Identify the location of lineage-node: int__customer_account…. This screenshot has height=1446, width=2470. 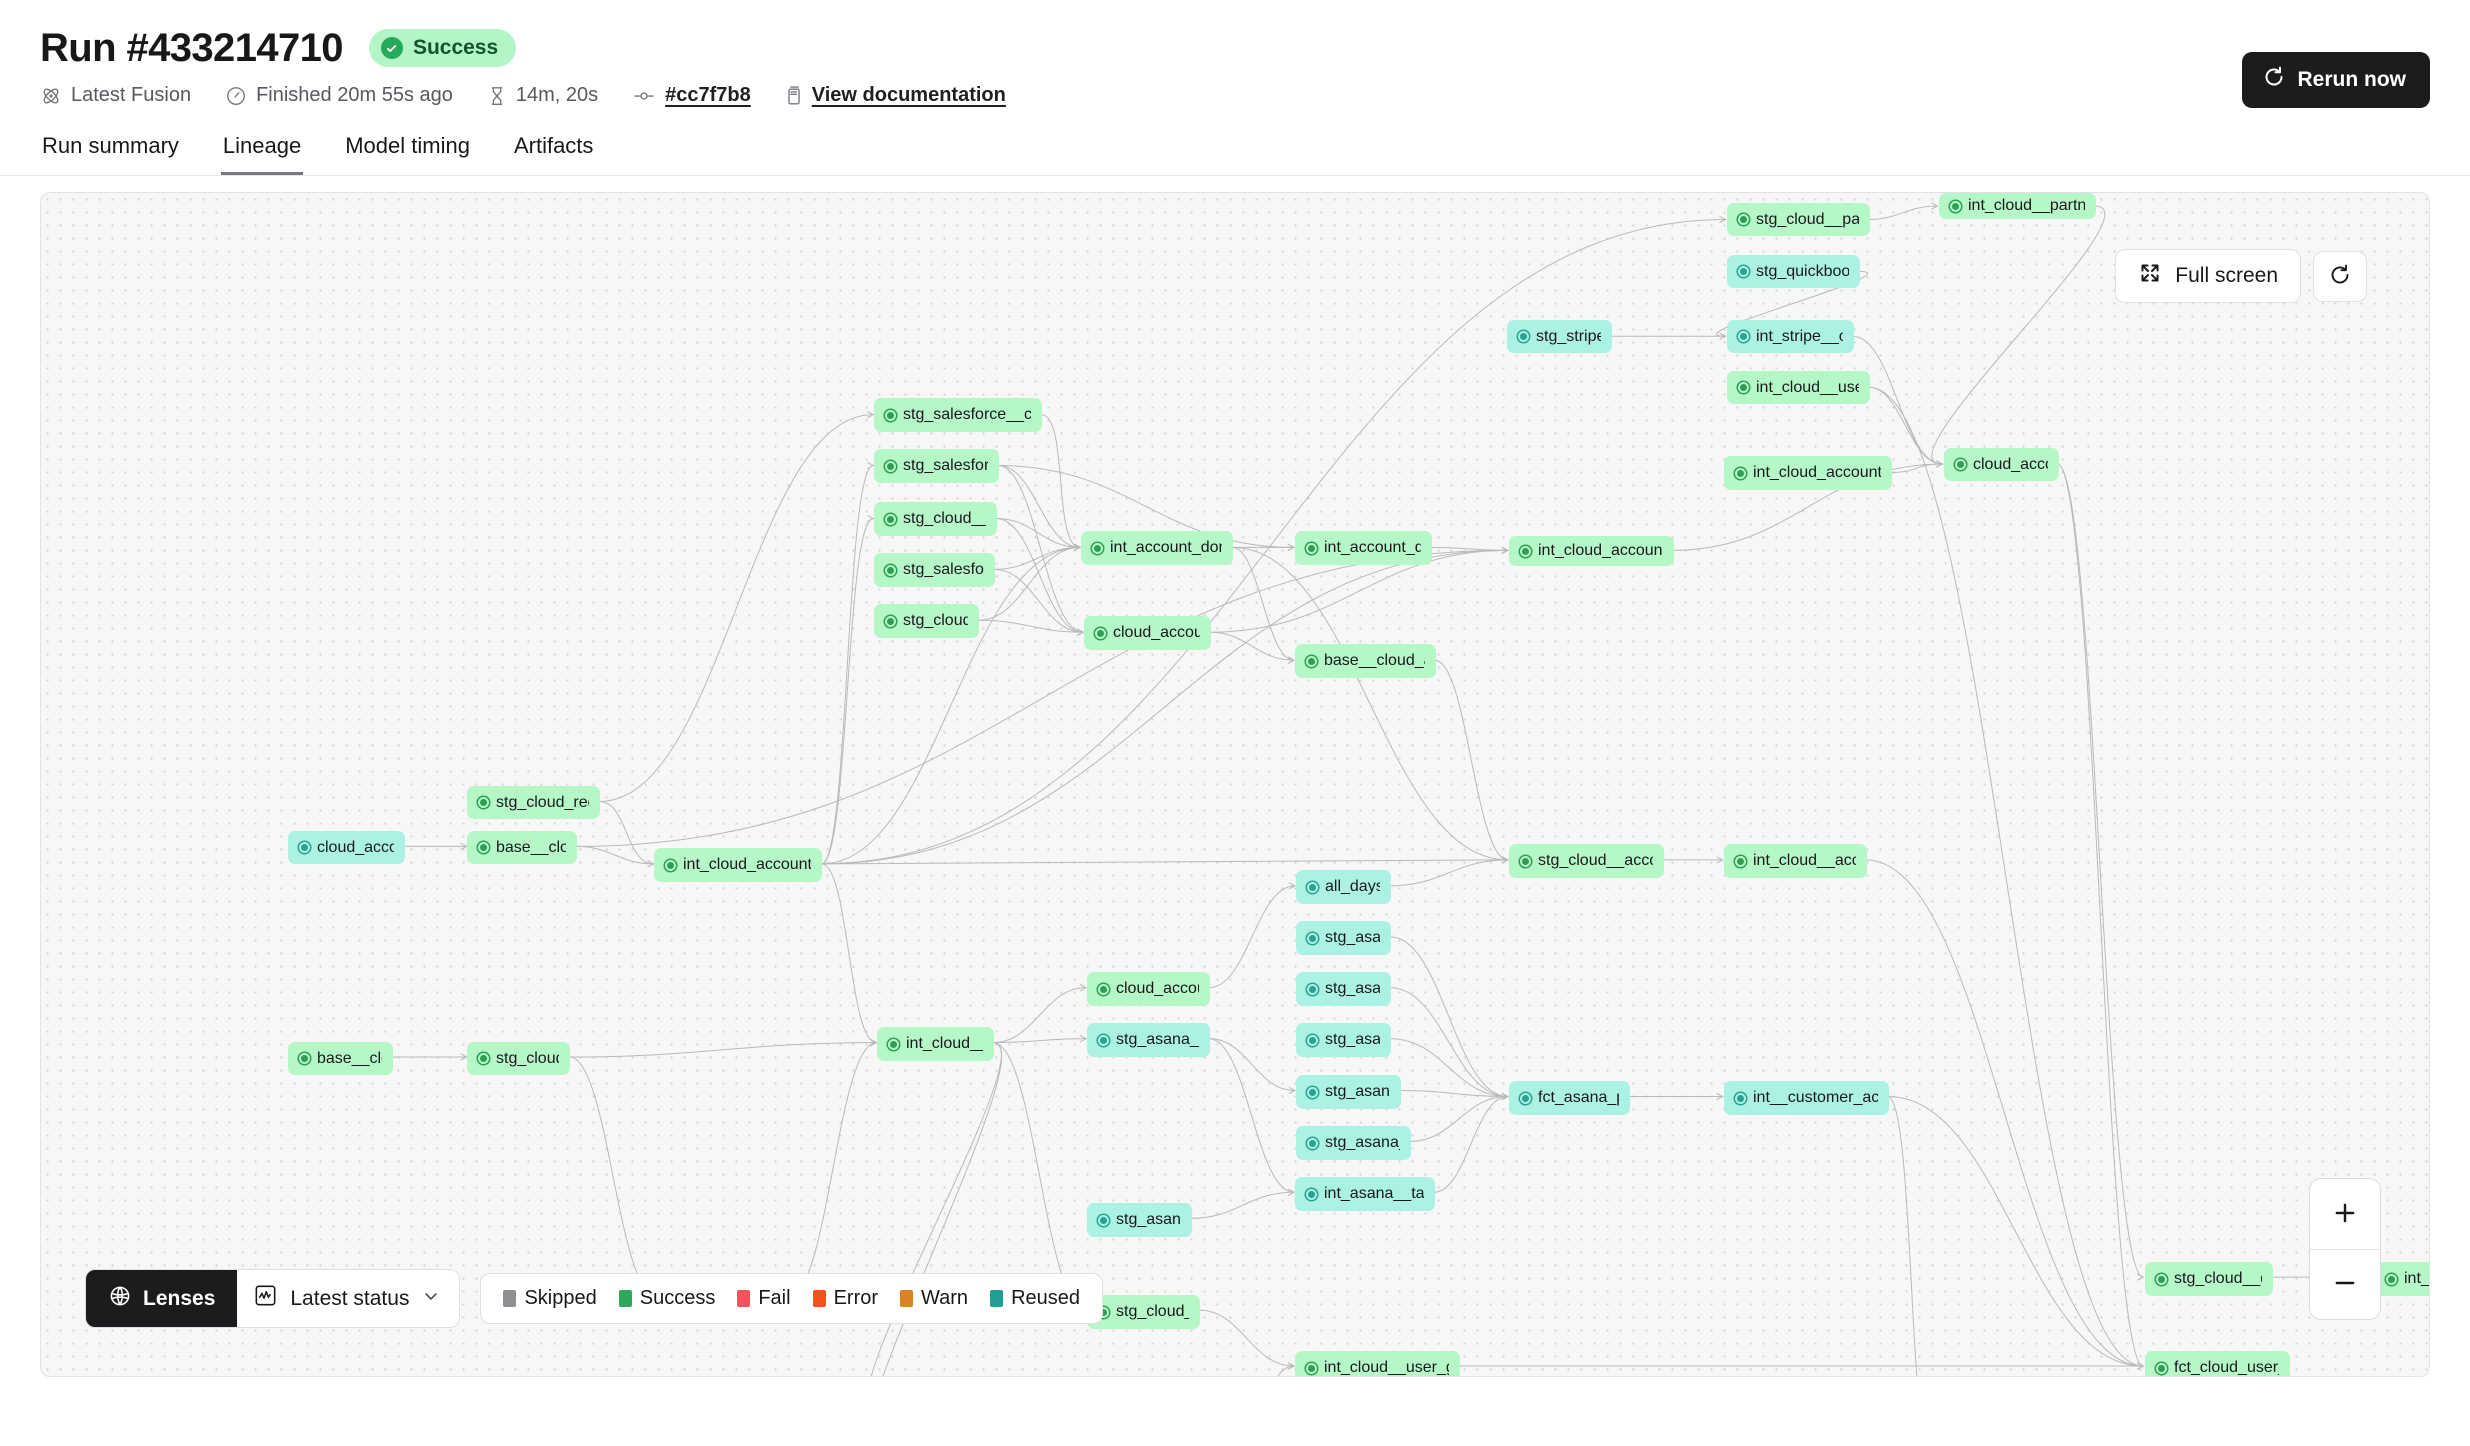
(1806, 1098).